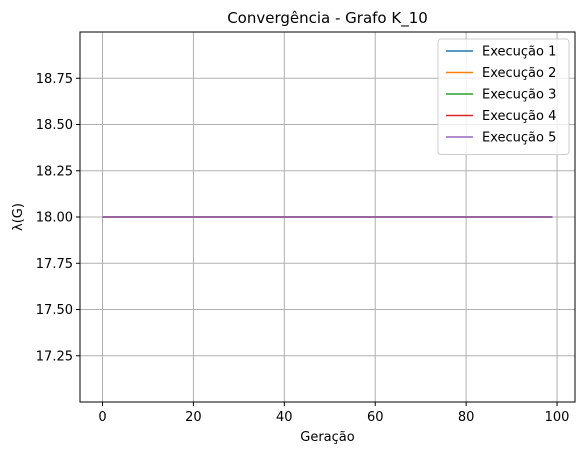  Describe the element at coordinates (54, 264) in the screenshot. I see `y-tick-label: 17.75` at that location.